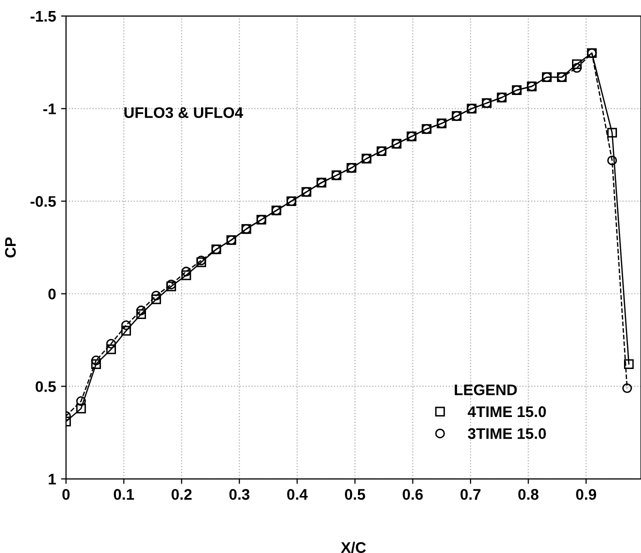  I want to click on legend-title: LEGEND, so click(485, 390).